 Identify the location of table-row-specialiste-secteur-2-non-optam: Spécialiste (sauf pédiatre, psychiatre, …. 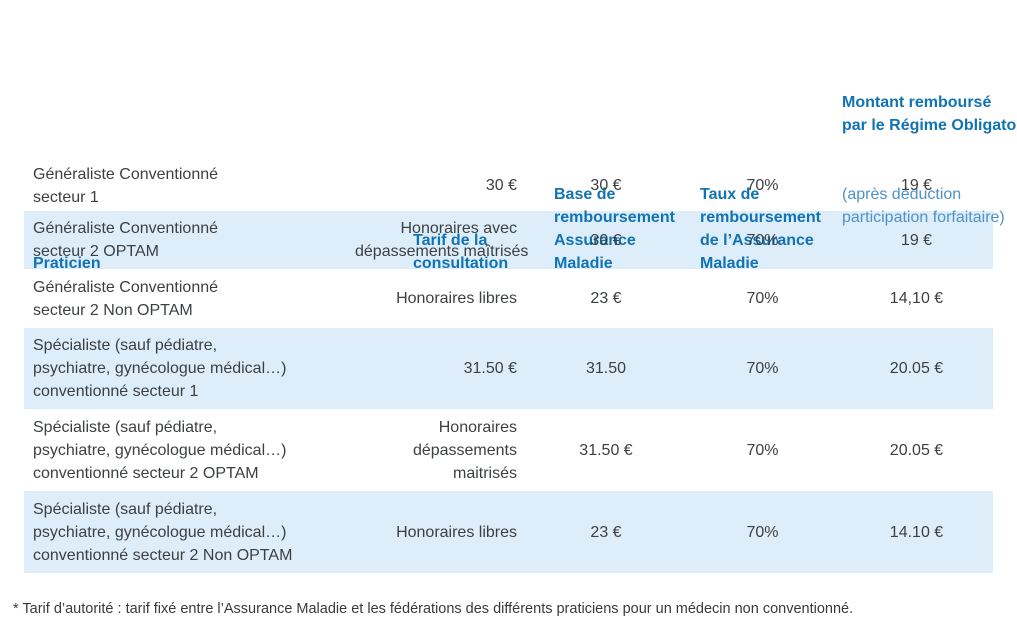
(508, 532).